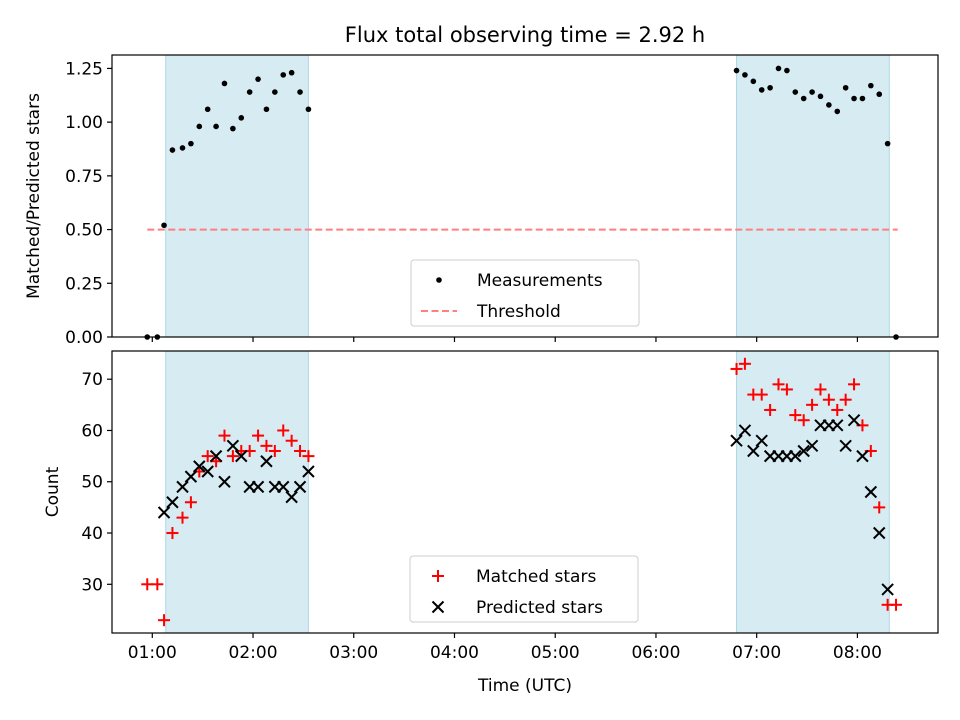 Image resolution: width=960 pixels, height=720 pixels. Describe the element at coordinates (438, 607) in the screenshot. I see `legend-predicted-marker` at that location.